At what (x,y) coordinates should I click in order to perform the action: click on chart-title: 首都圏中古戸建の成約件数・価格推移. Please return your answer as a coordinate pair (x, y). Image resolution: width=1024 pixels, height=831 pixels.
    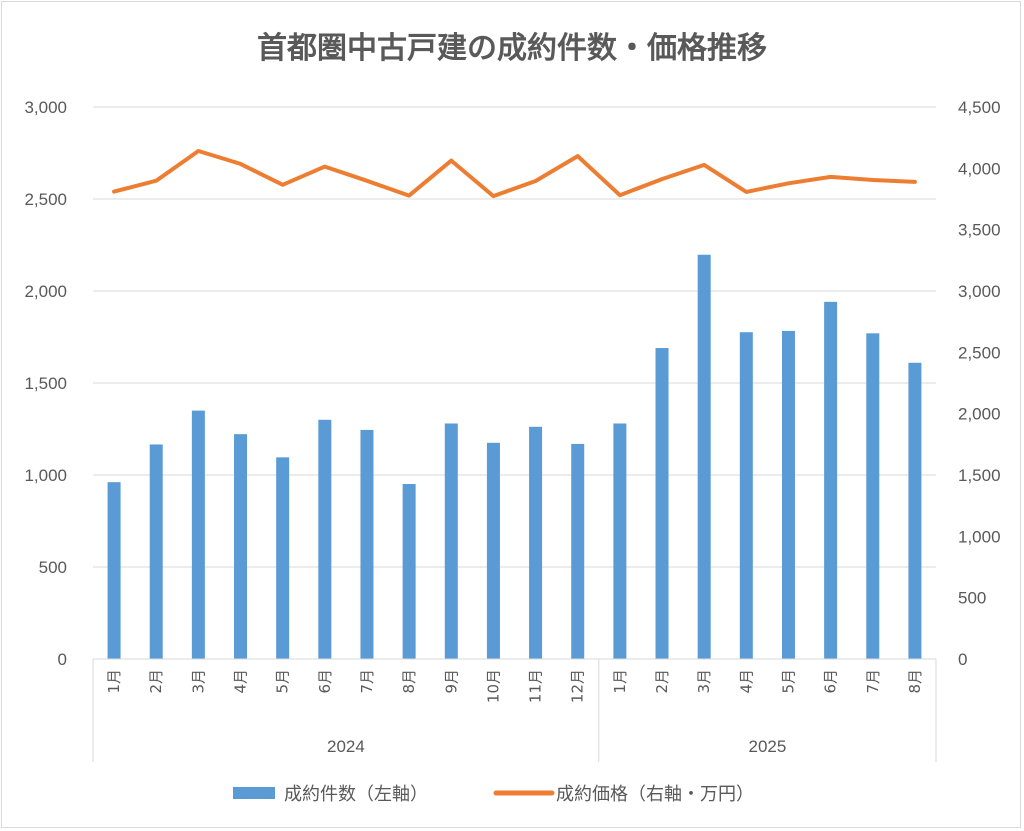
    Looking at the image, I should click on (512, 48).